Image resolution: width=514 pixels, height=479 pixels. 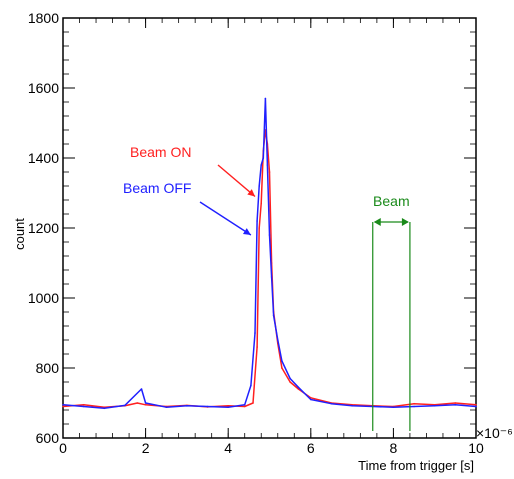 What do you see at coordinates (157, 188) in the screenshot?
I see `annotation-label: Beam OFF` at bounding box center [157, 188].